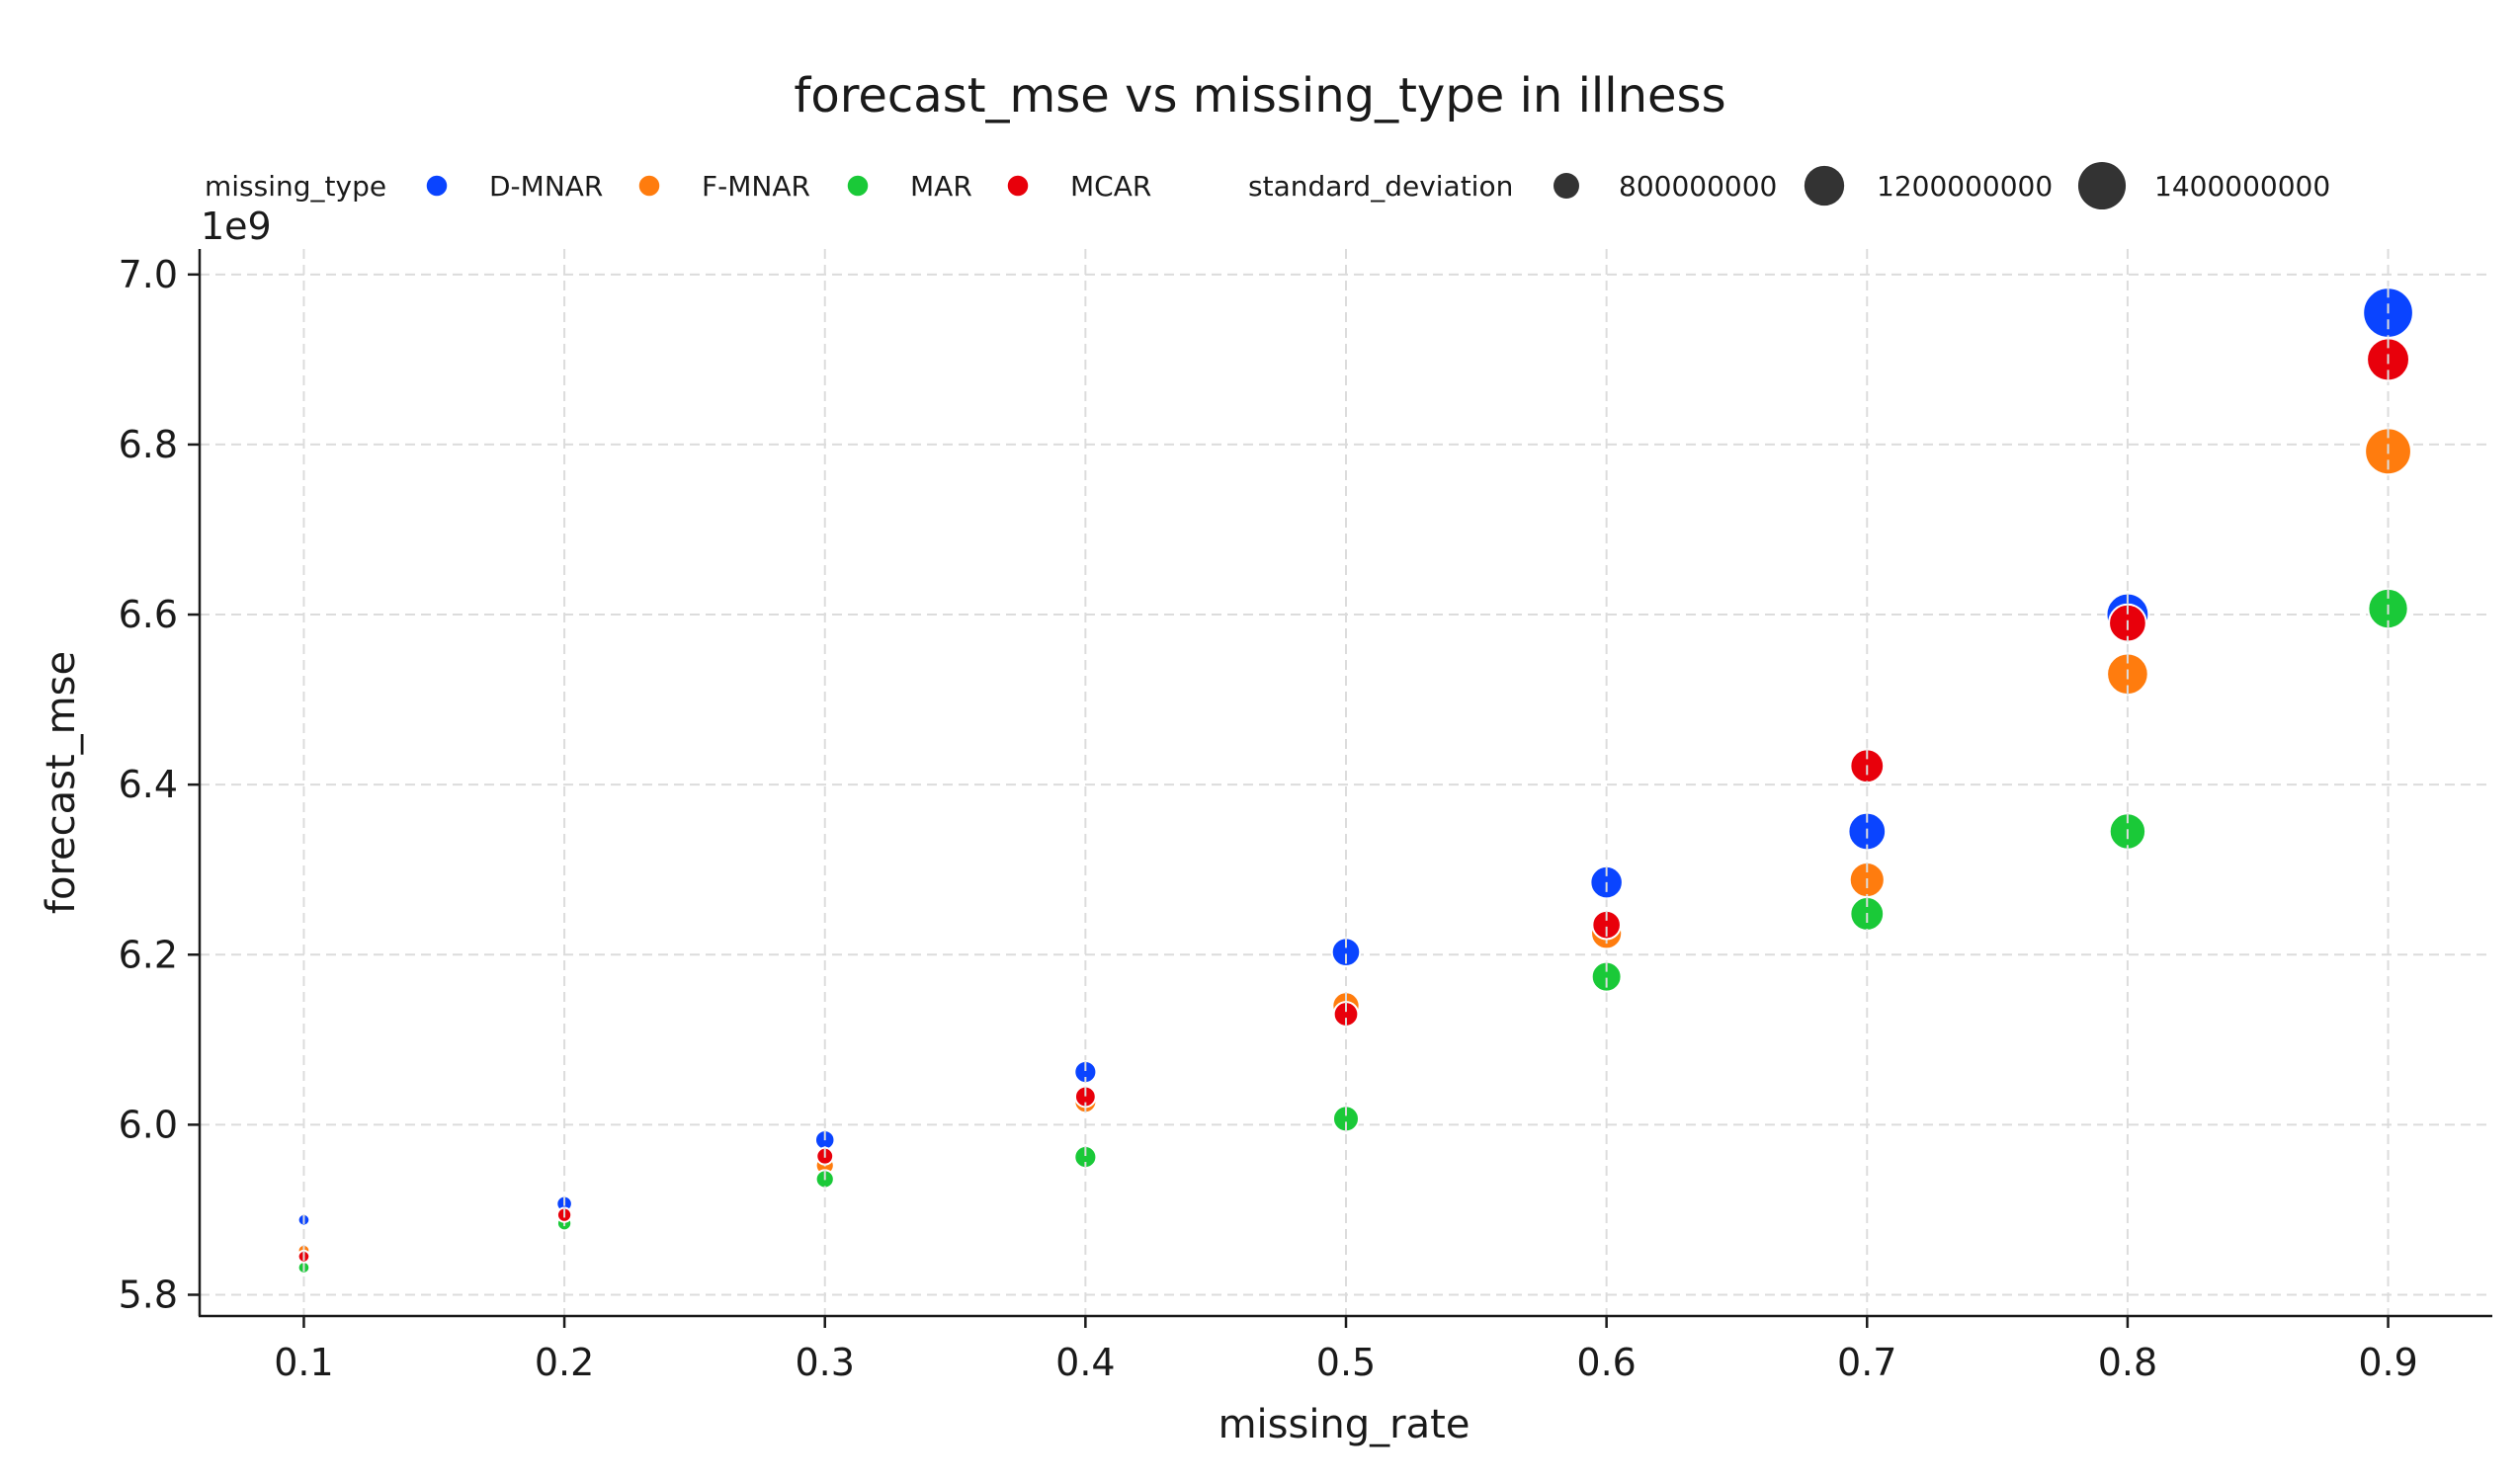  Describe the element at coordinates (437, 186) in the screenshot. I see `legend-marker-d-mnar` at that location.